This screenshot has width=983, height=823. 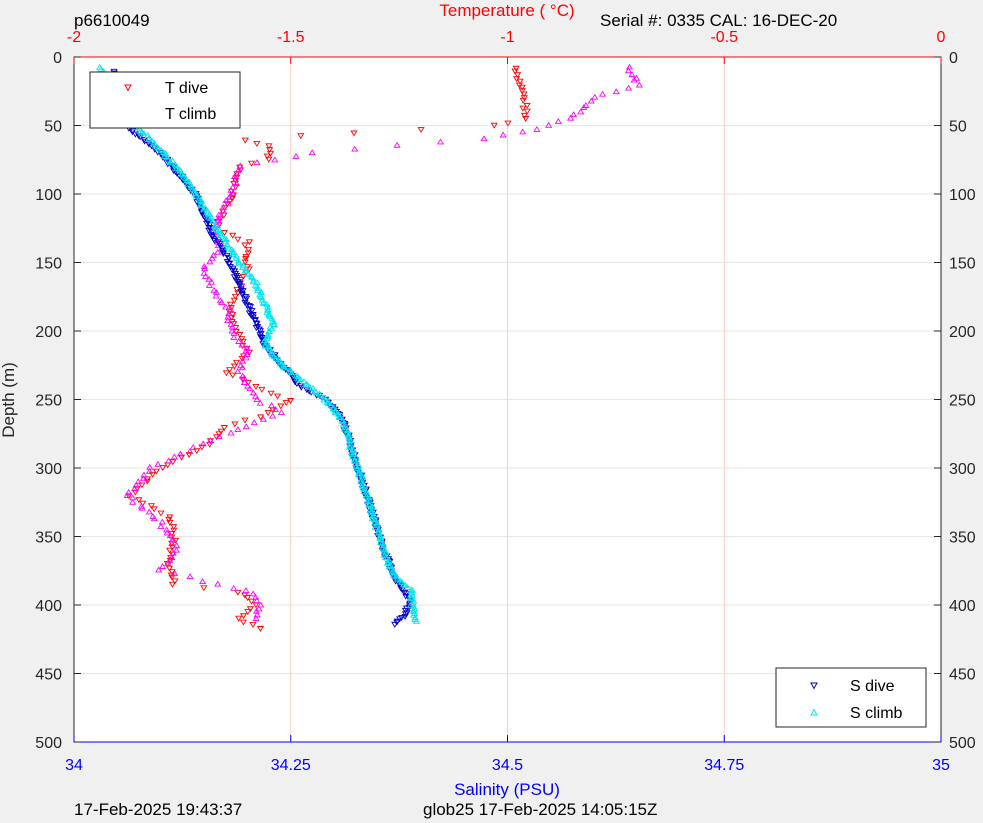 What do you see at coordinates (291, 37) in the screenshot?
I see `temperature-tick-label: -1.5` at bounding box center [291, 37].